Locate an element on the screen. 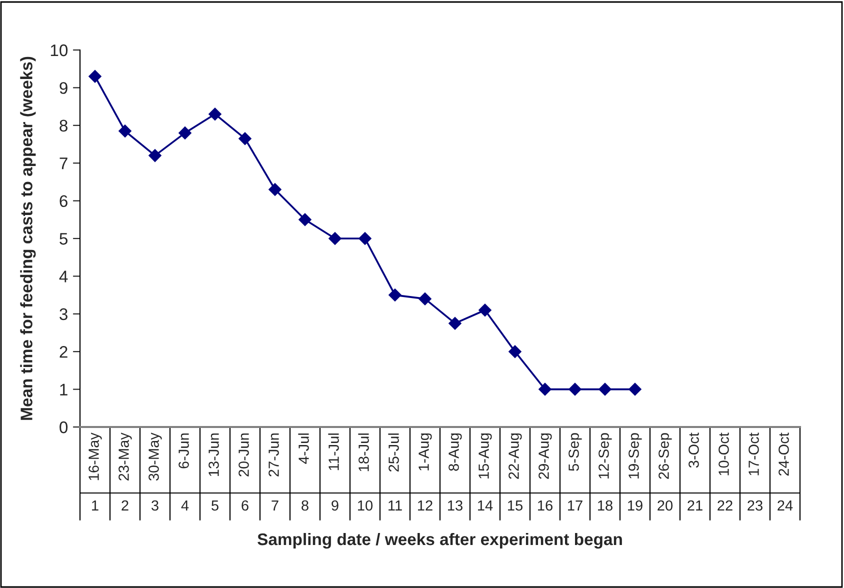  x2-tick-label: 7 is located at coordinates (275, 505).